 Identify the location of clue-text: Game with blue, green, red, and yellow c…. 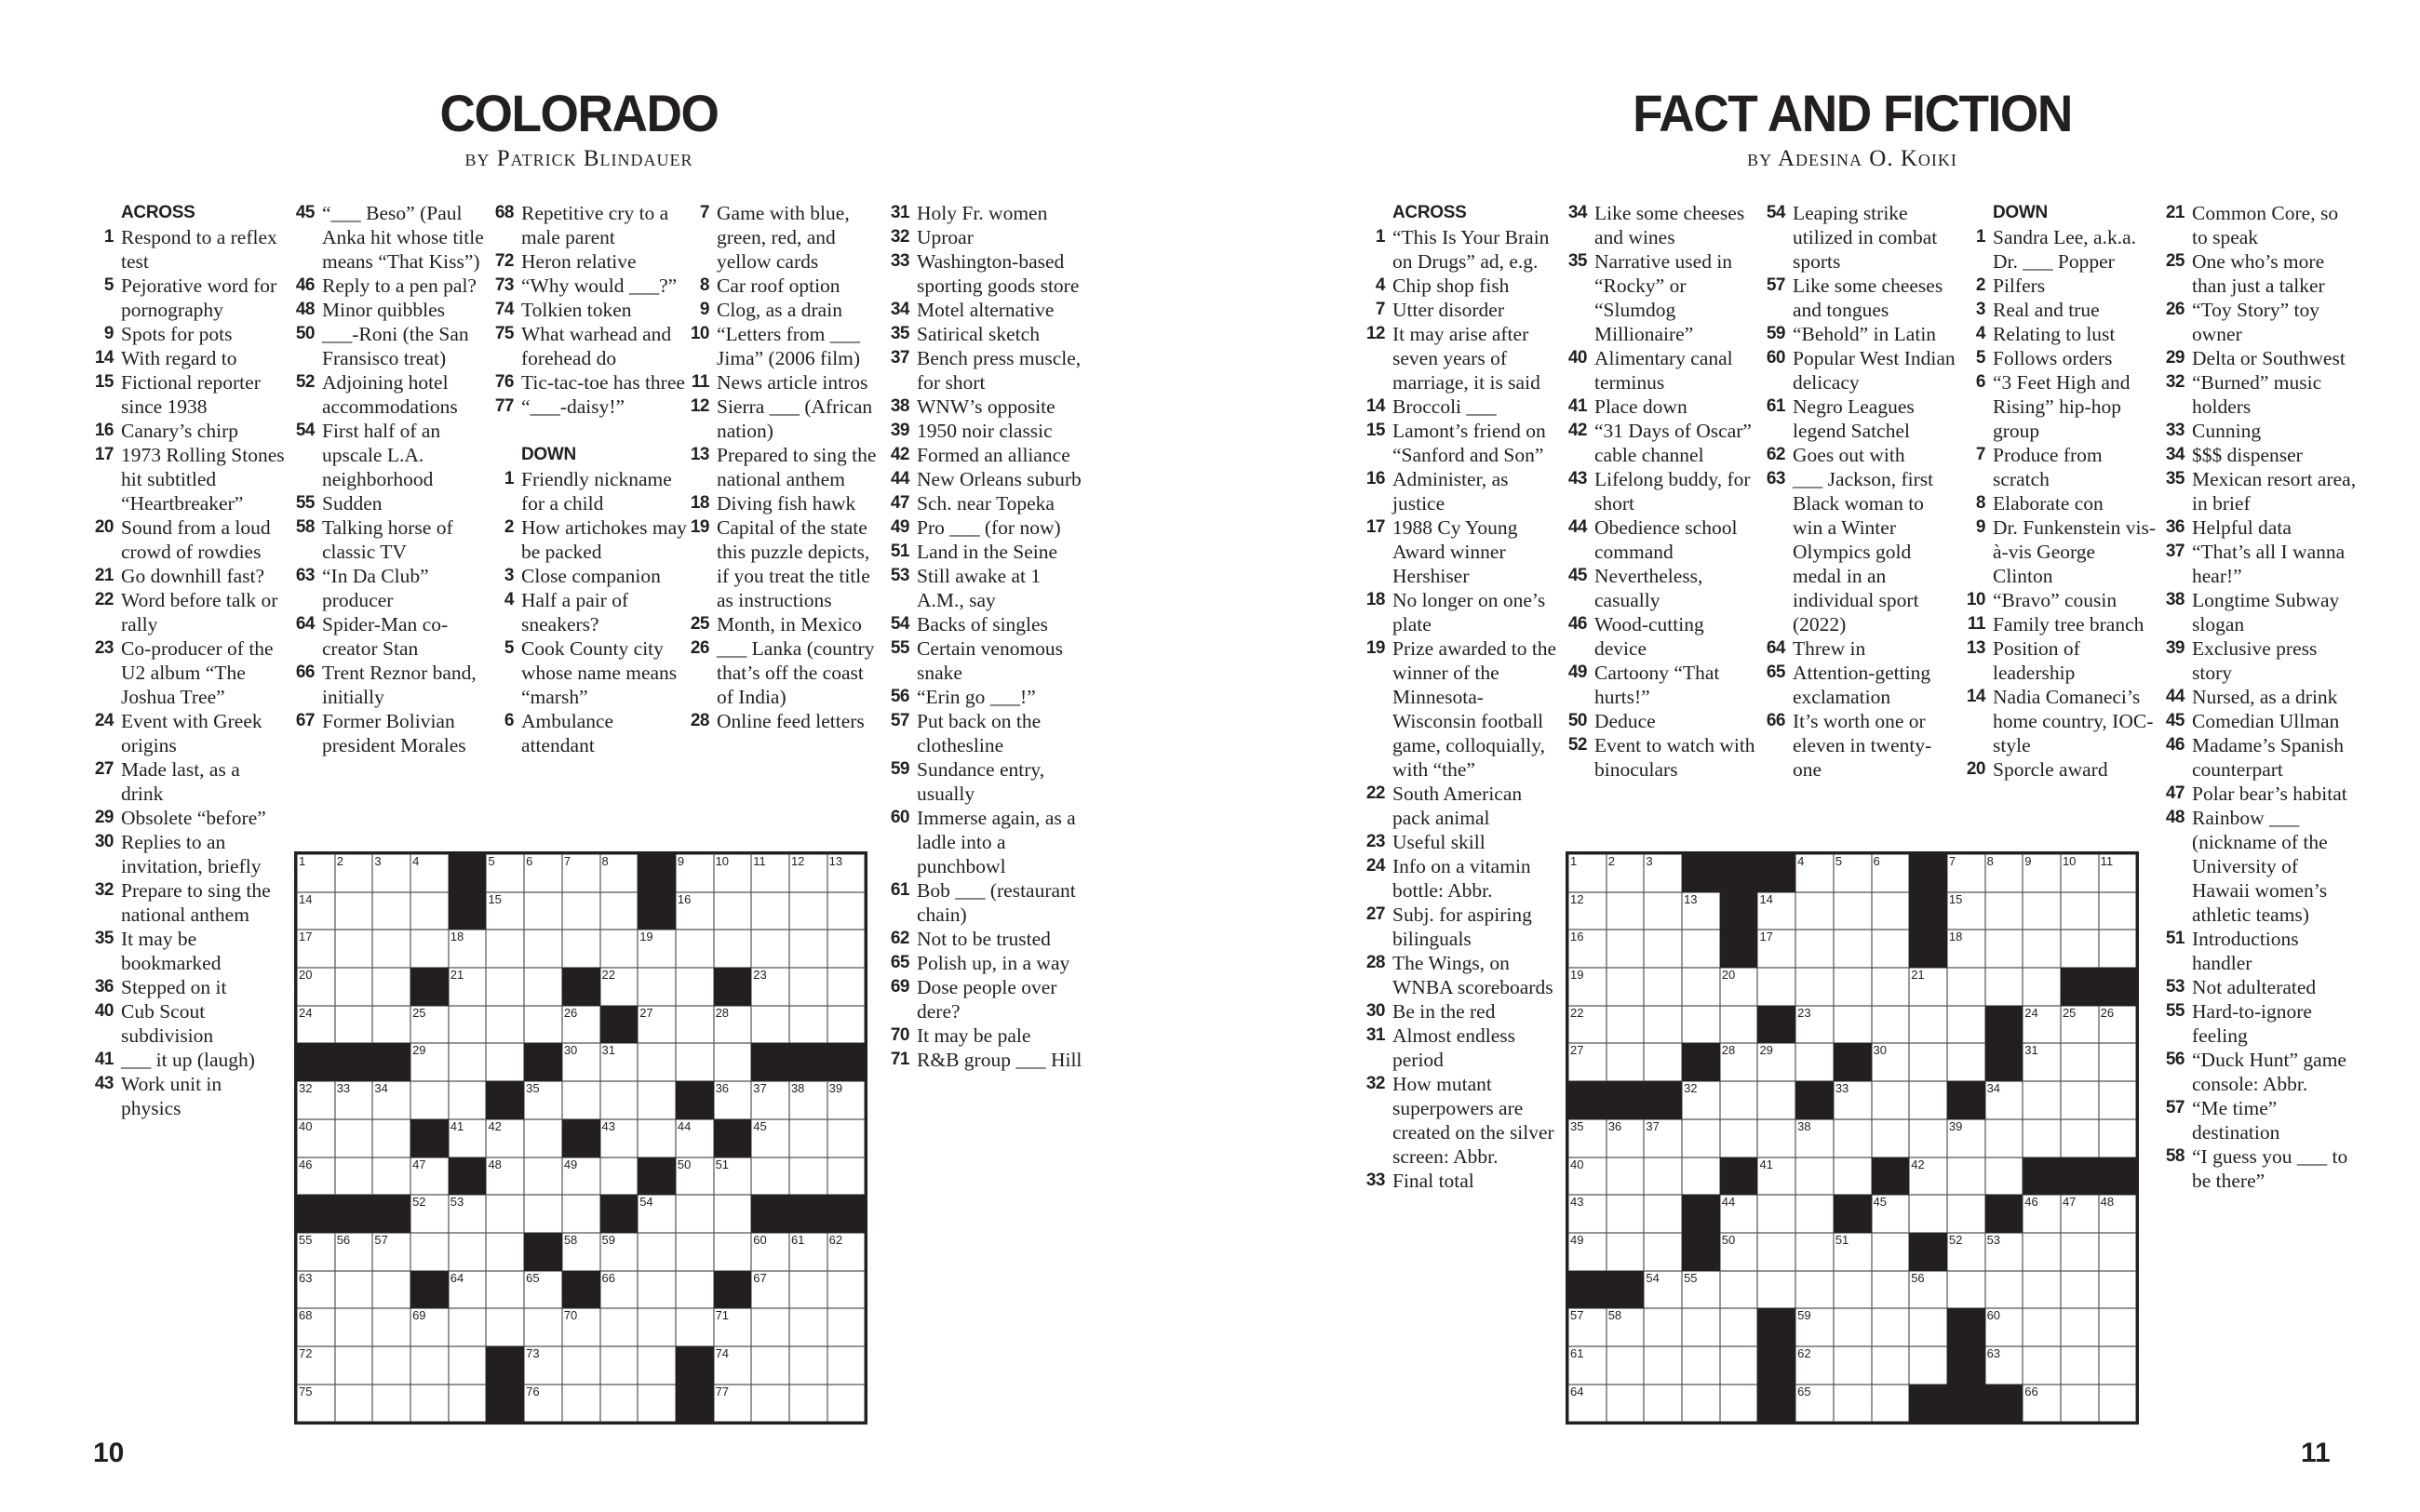
(783, 237).